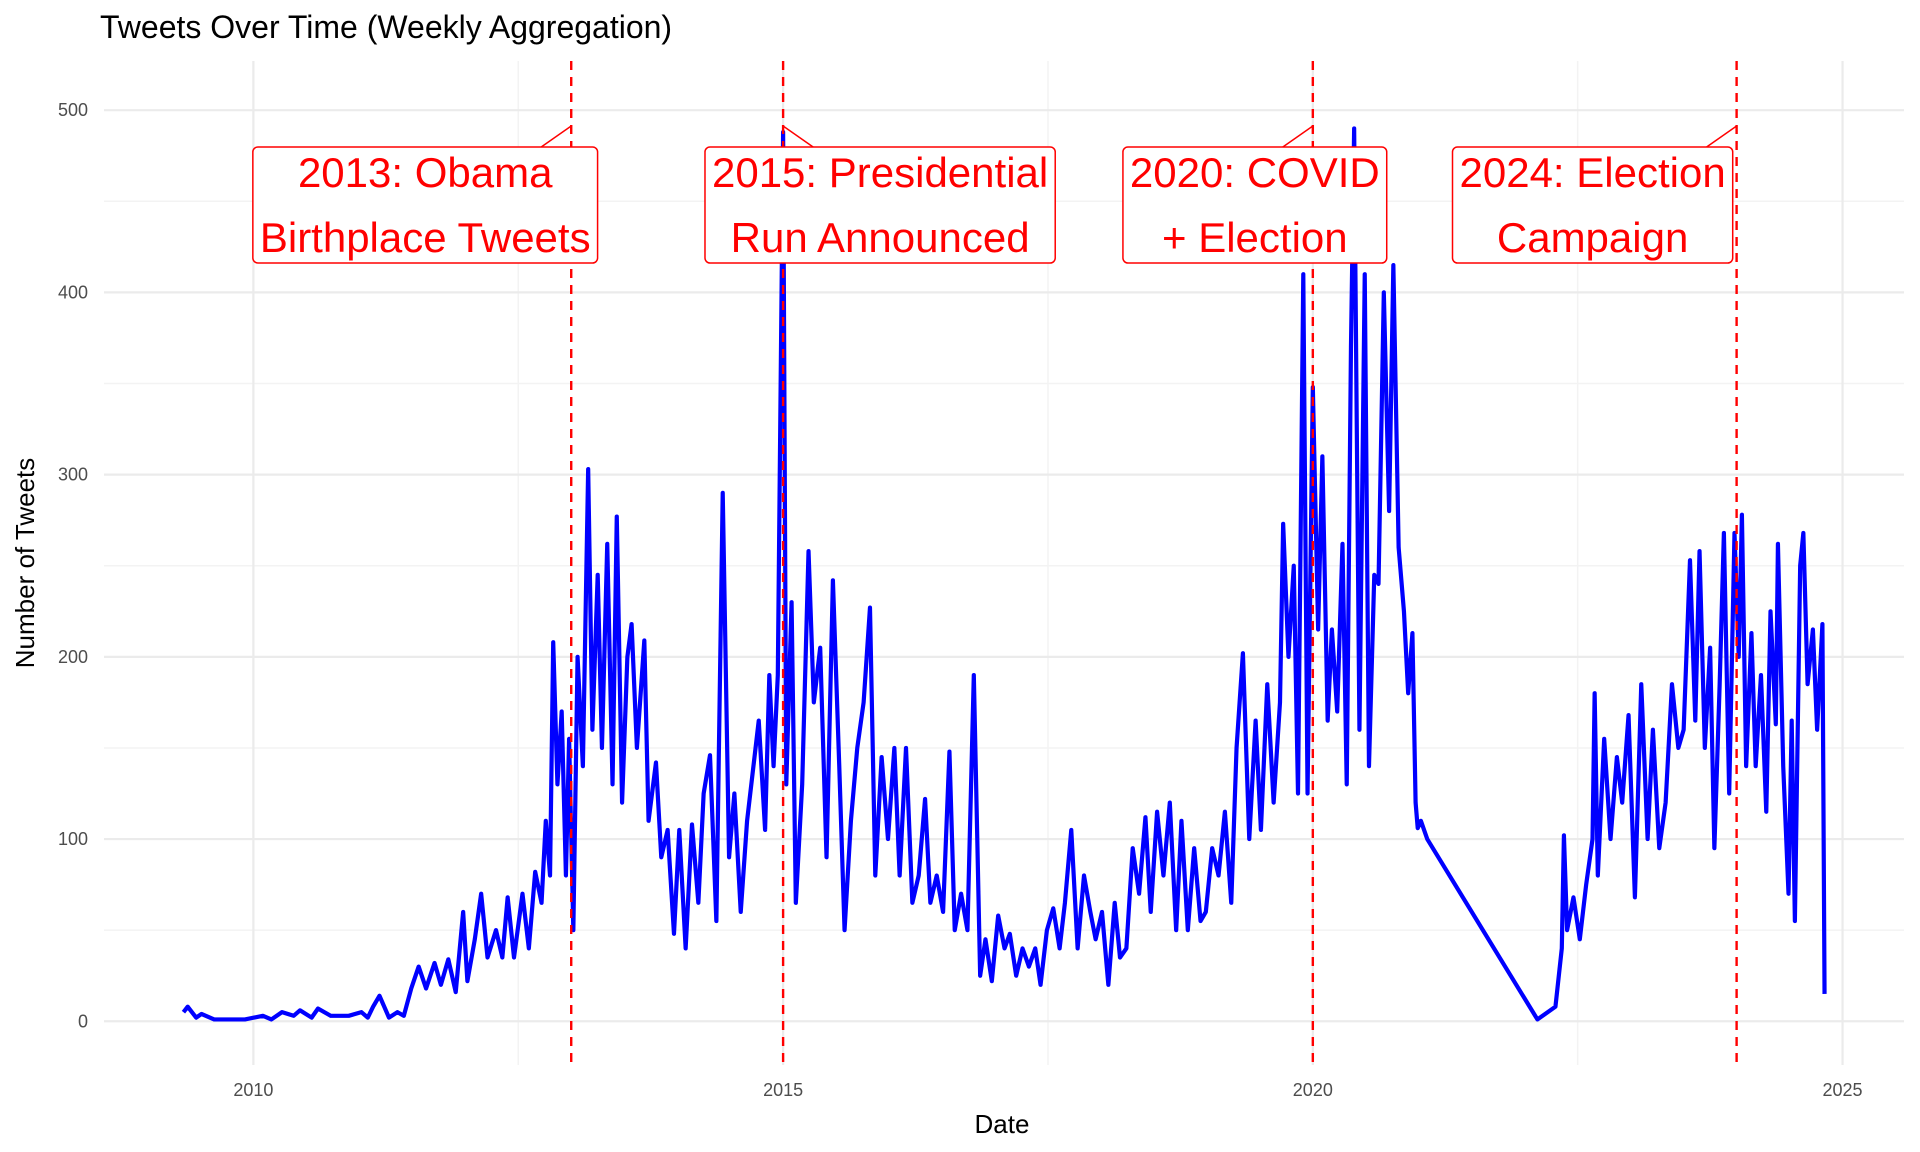 Image resolution: width=1920 pixels, height=1152 pixels. Describe the element at coordinates (880, 172) in the screenshot. I see `annotation-text: 2015: Presidential` at that location.